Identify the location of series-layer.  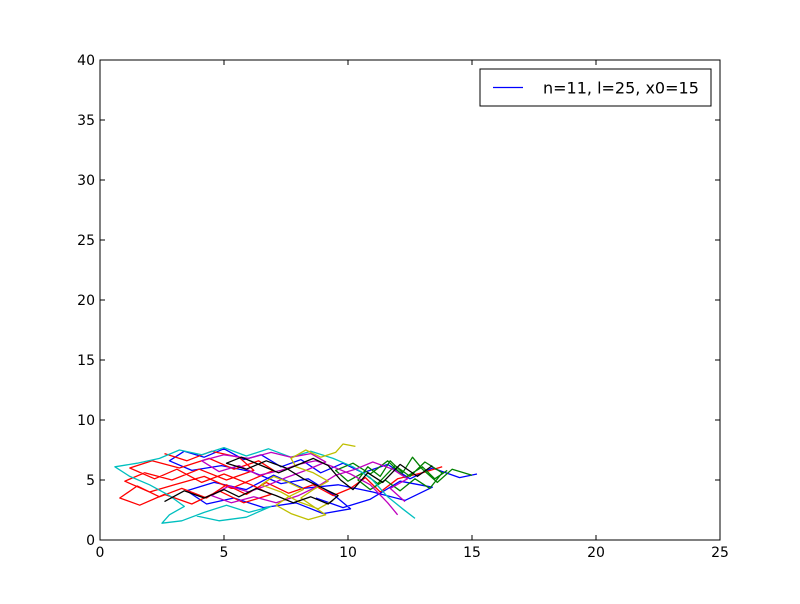
(296, 483).